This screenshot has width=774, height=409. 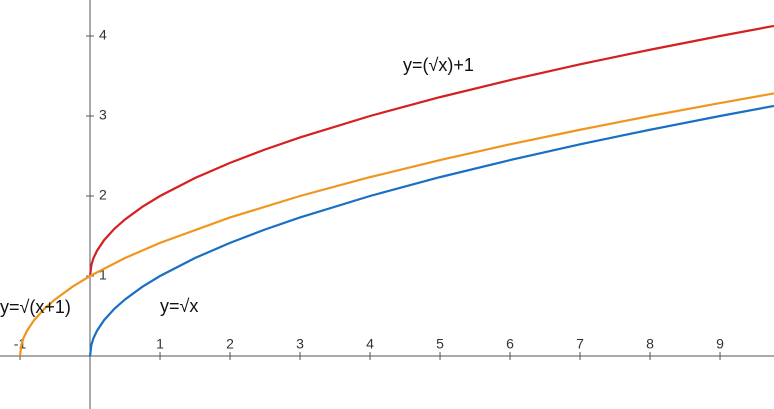 I want to click on x-tick-label: 4, so click(x=370, y=344).